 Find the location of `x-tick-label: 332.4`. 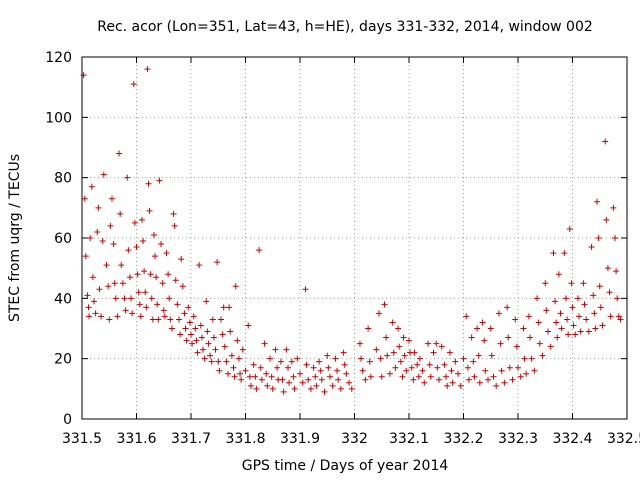

x-tick-label: 332.4 is located at coordinates (572, 439).